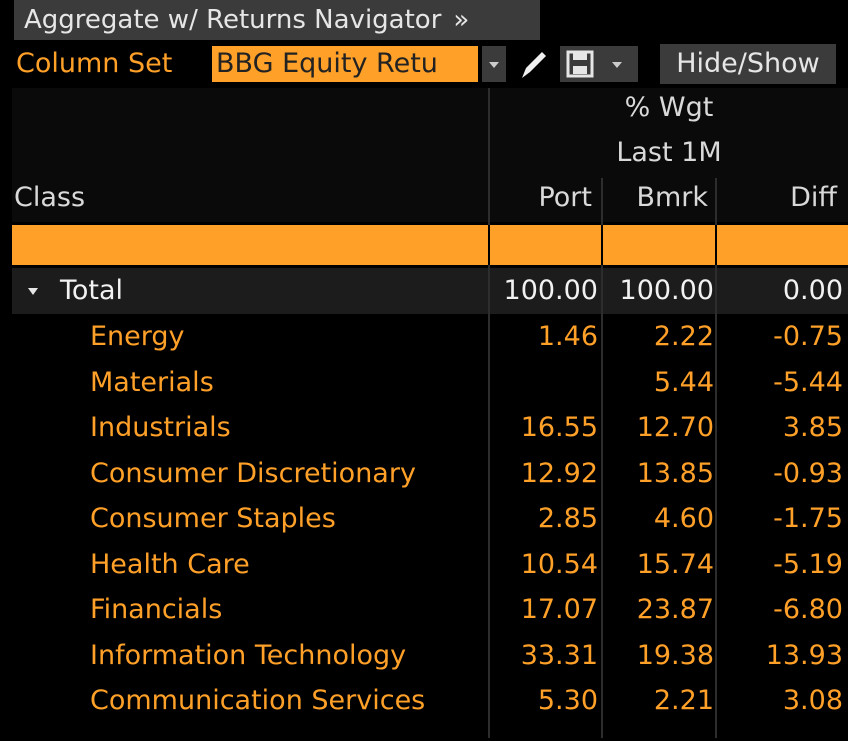  What do you see at coordinates (669, 107) in the screenshot?
I see `group-header: % Wgt` at bounding box center [669, 107].